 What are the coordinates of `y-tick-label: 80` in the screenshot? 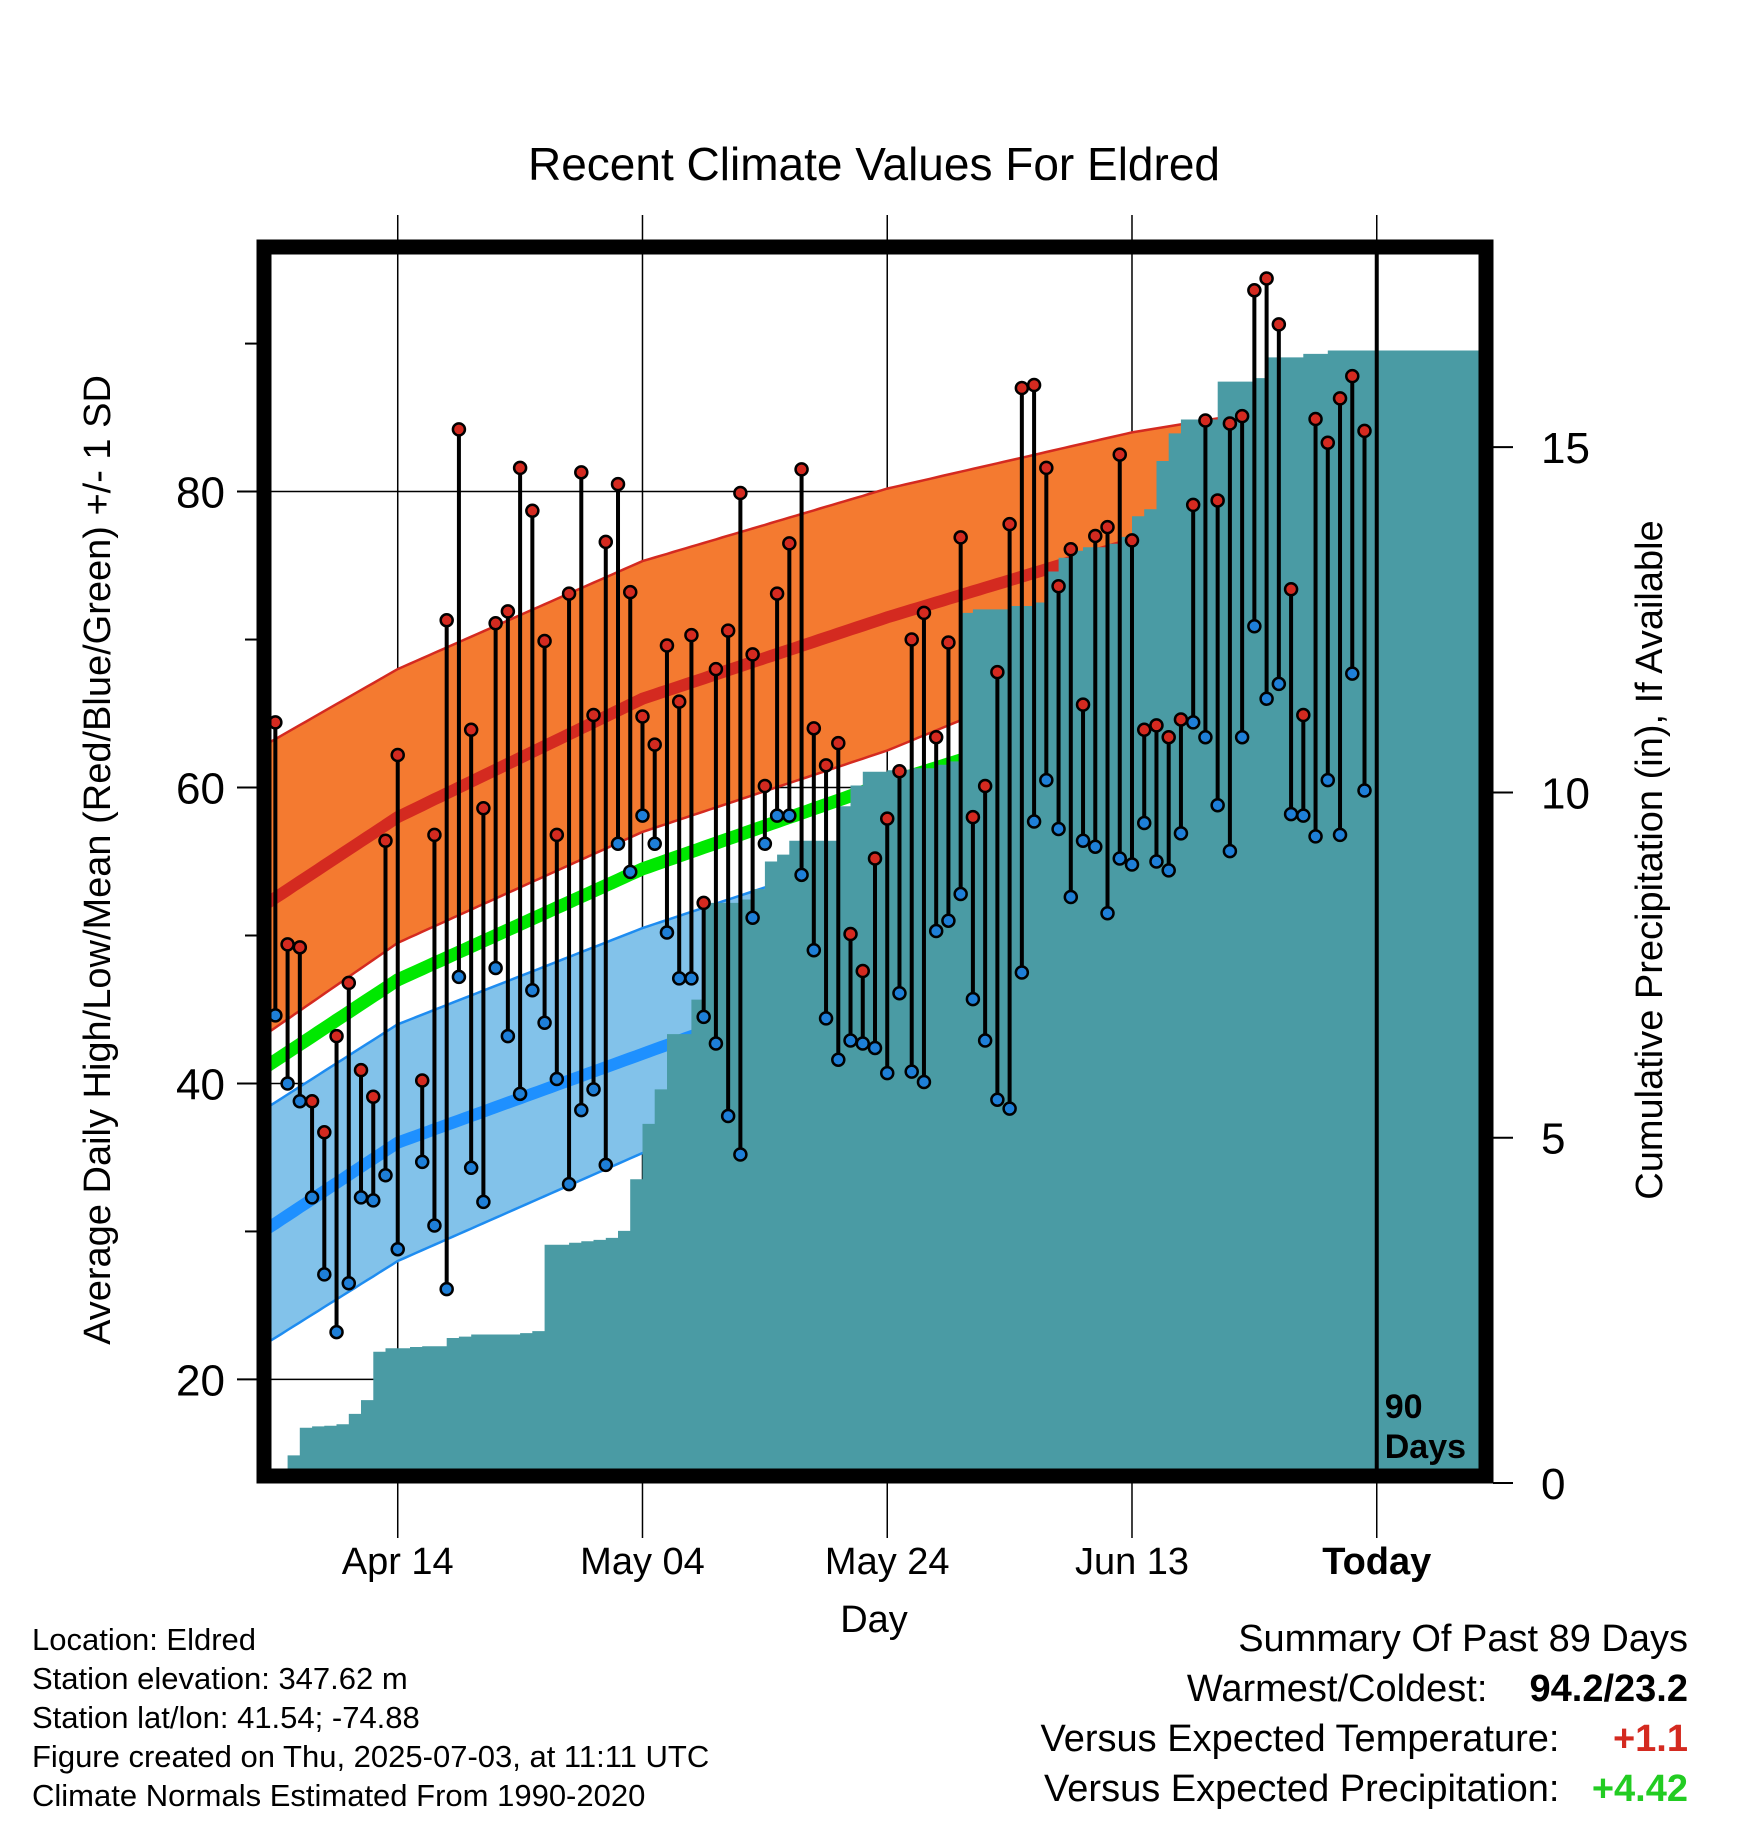 It's located at (200, 493).